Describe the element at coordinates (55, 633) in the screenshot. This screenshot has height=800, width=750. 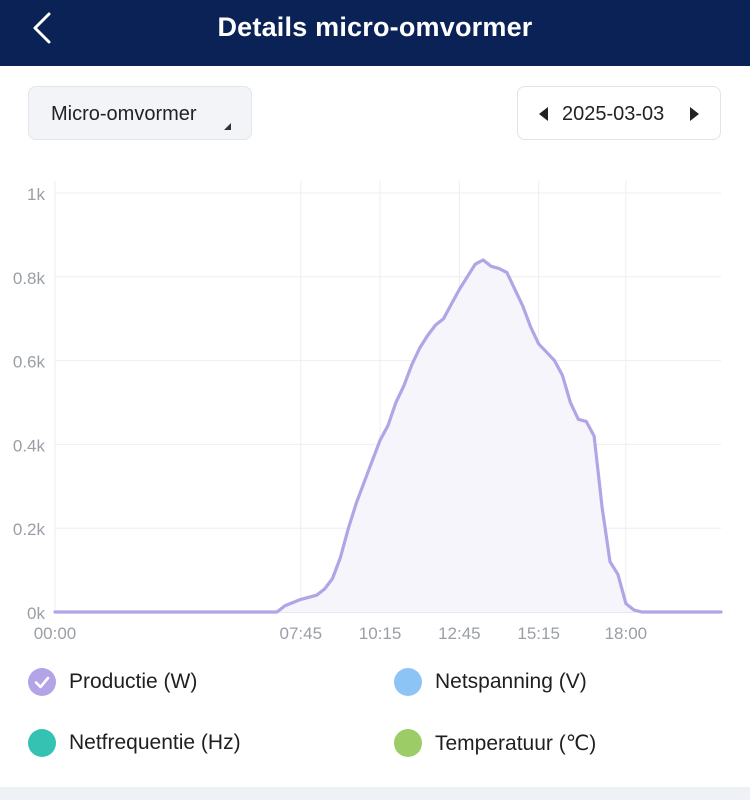
I see `x-tick-label: 00:00` at that location.